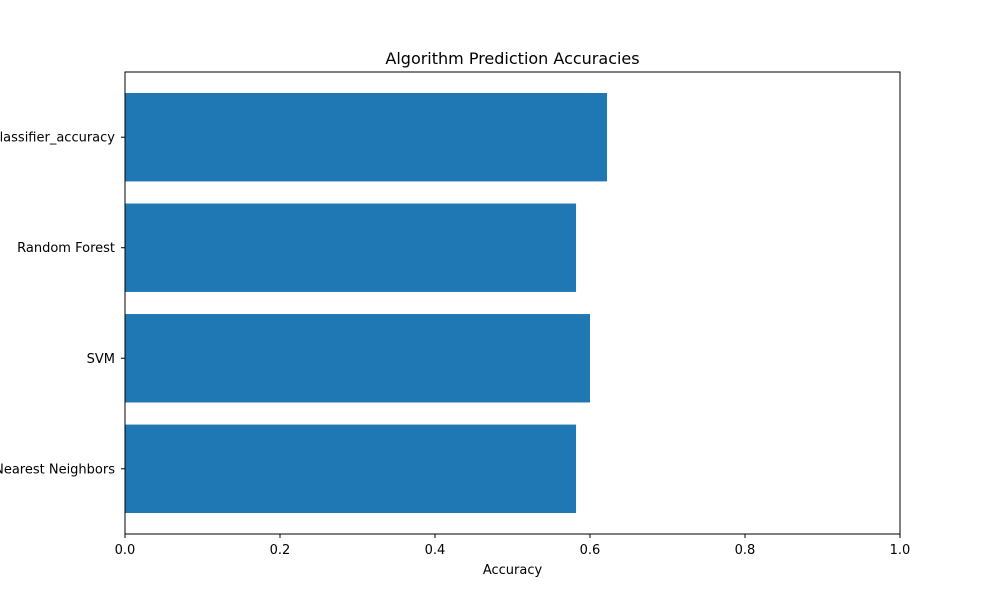  Describe the element at coordinates (512, 58) in the screenshot. I see `chart-title: Algorithm Prediction Accuracies` at that location.